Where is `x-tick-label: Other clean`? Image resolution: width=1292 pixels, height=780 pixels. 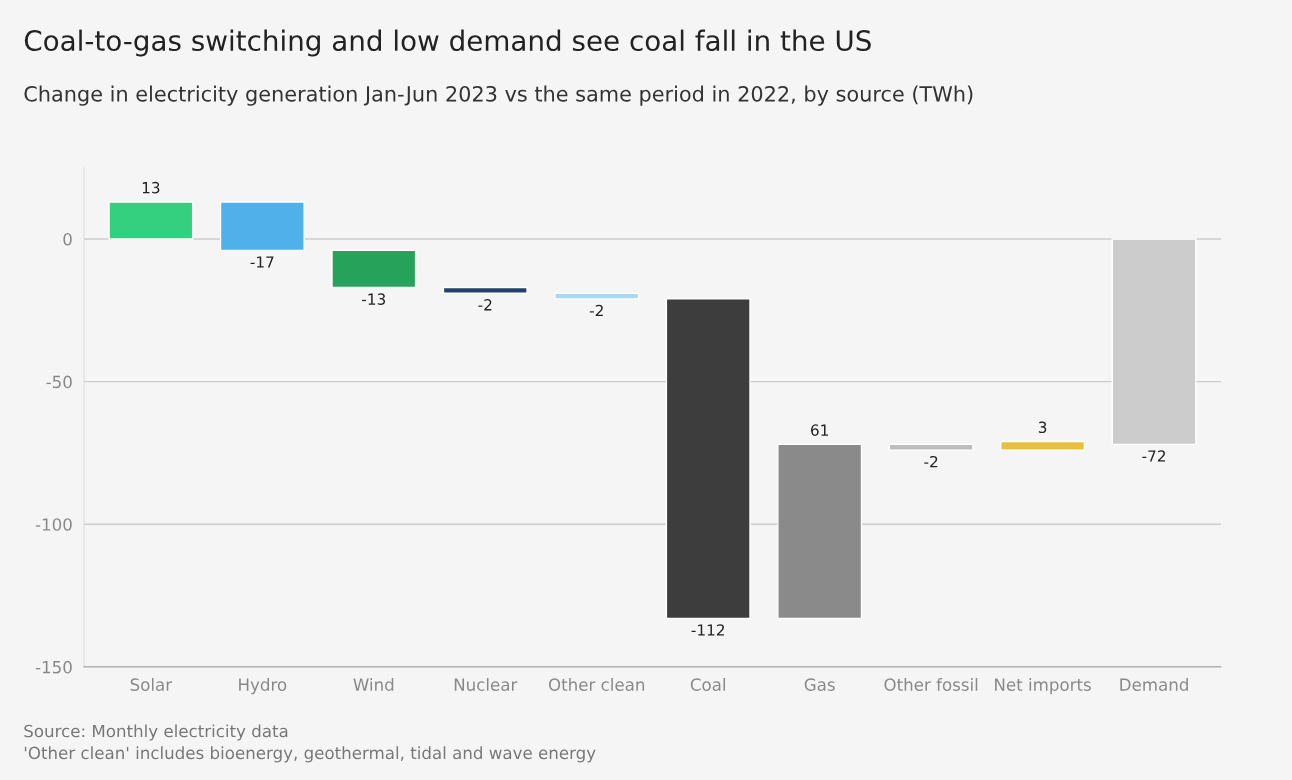 x-tick-label: Other clean is located at coordinates (596, 684).